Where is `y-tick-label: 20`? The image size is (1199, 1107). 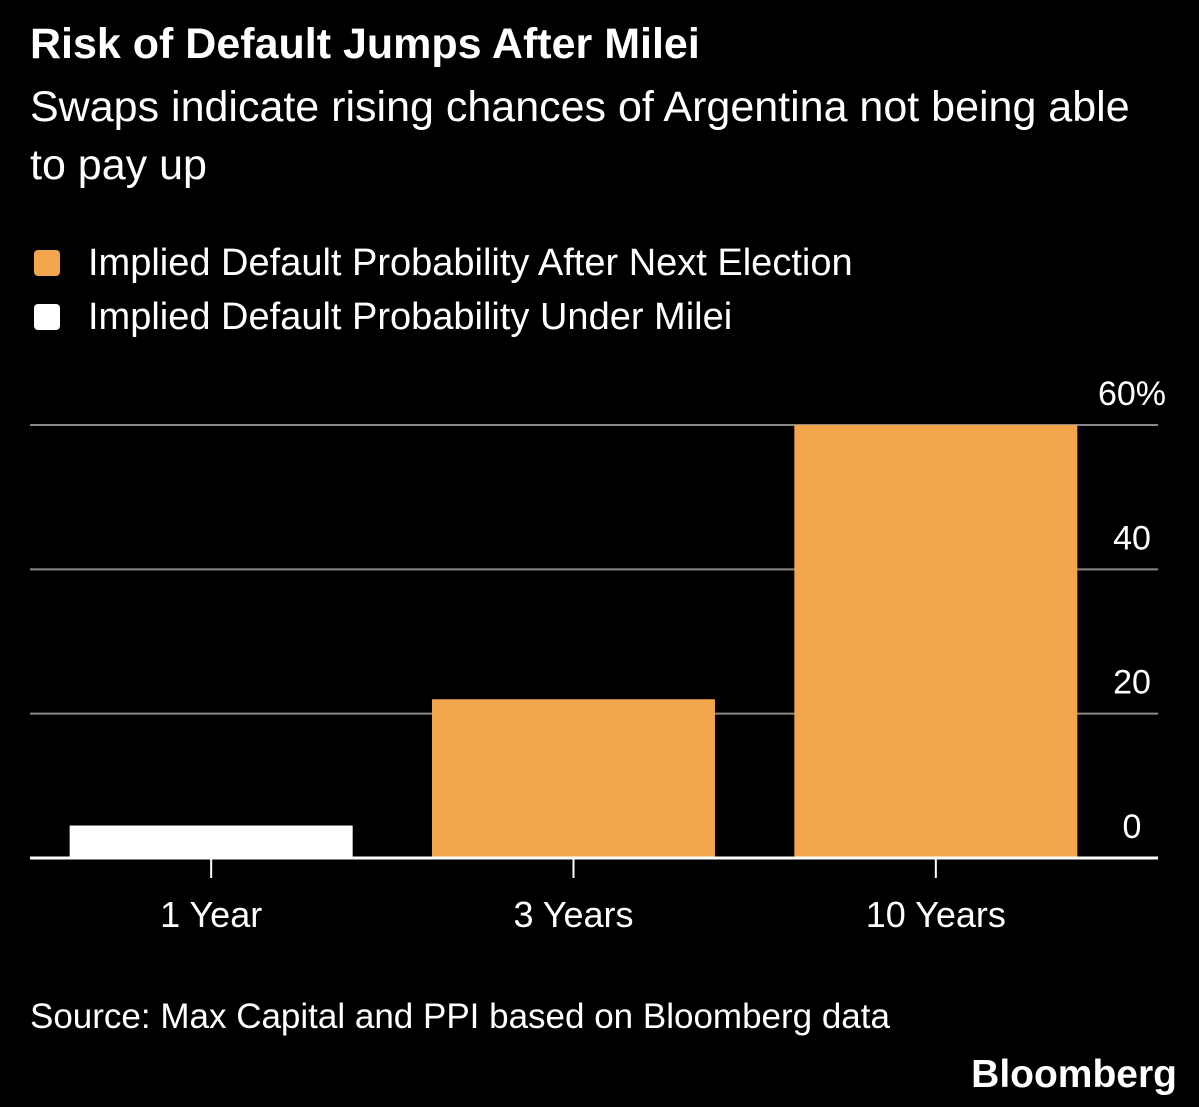 y-tick-label: 20 is located at coordinates (1132, 683).